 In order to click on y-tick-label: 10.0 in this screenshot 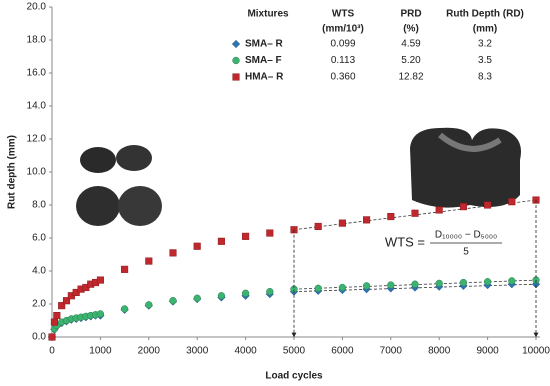, I will do `click(37, 172)`.